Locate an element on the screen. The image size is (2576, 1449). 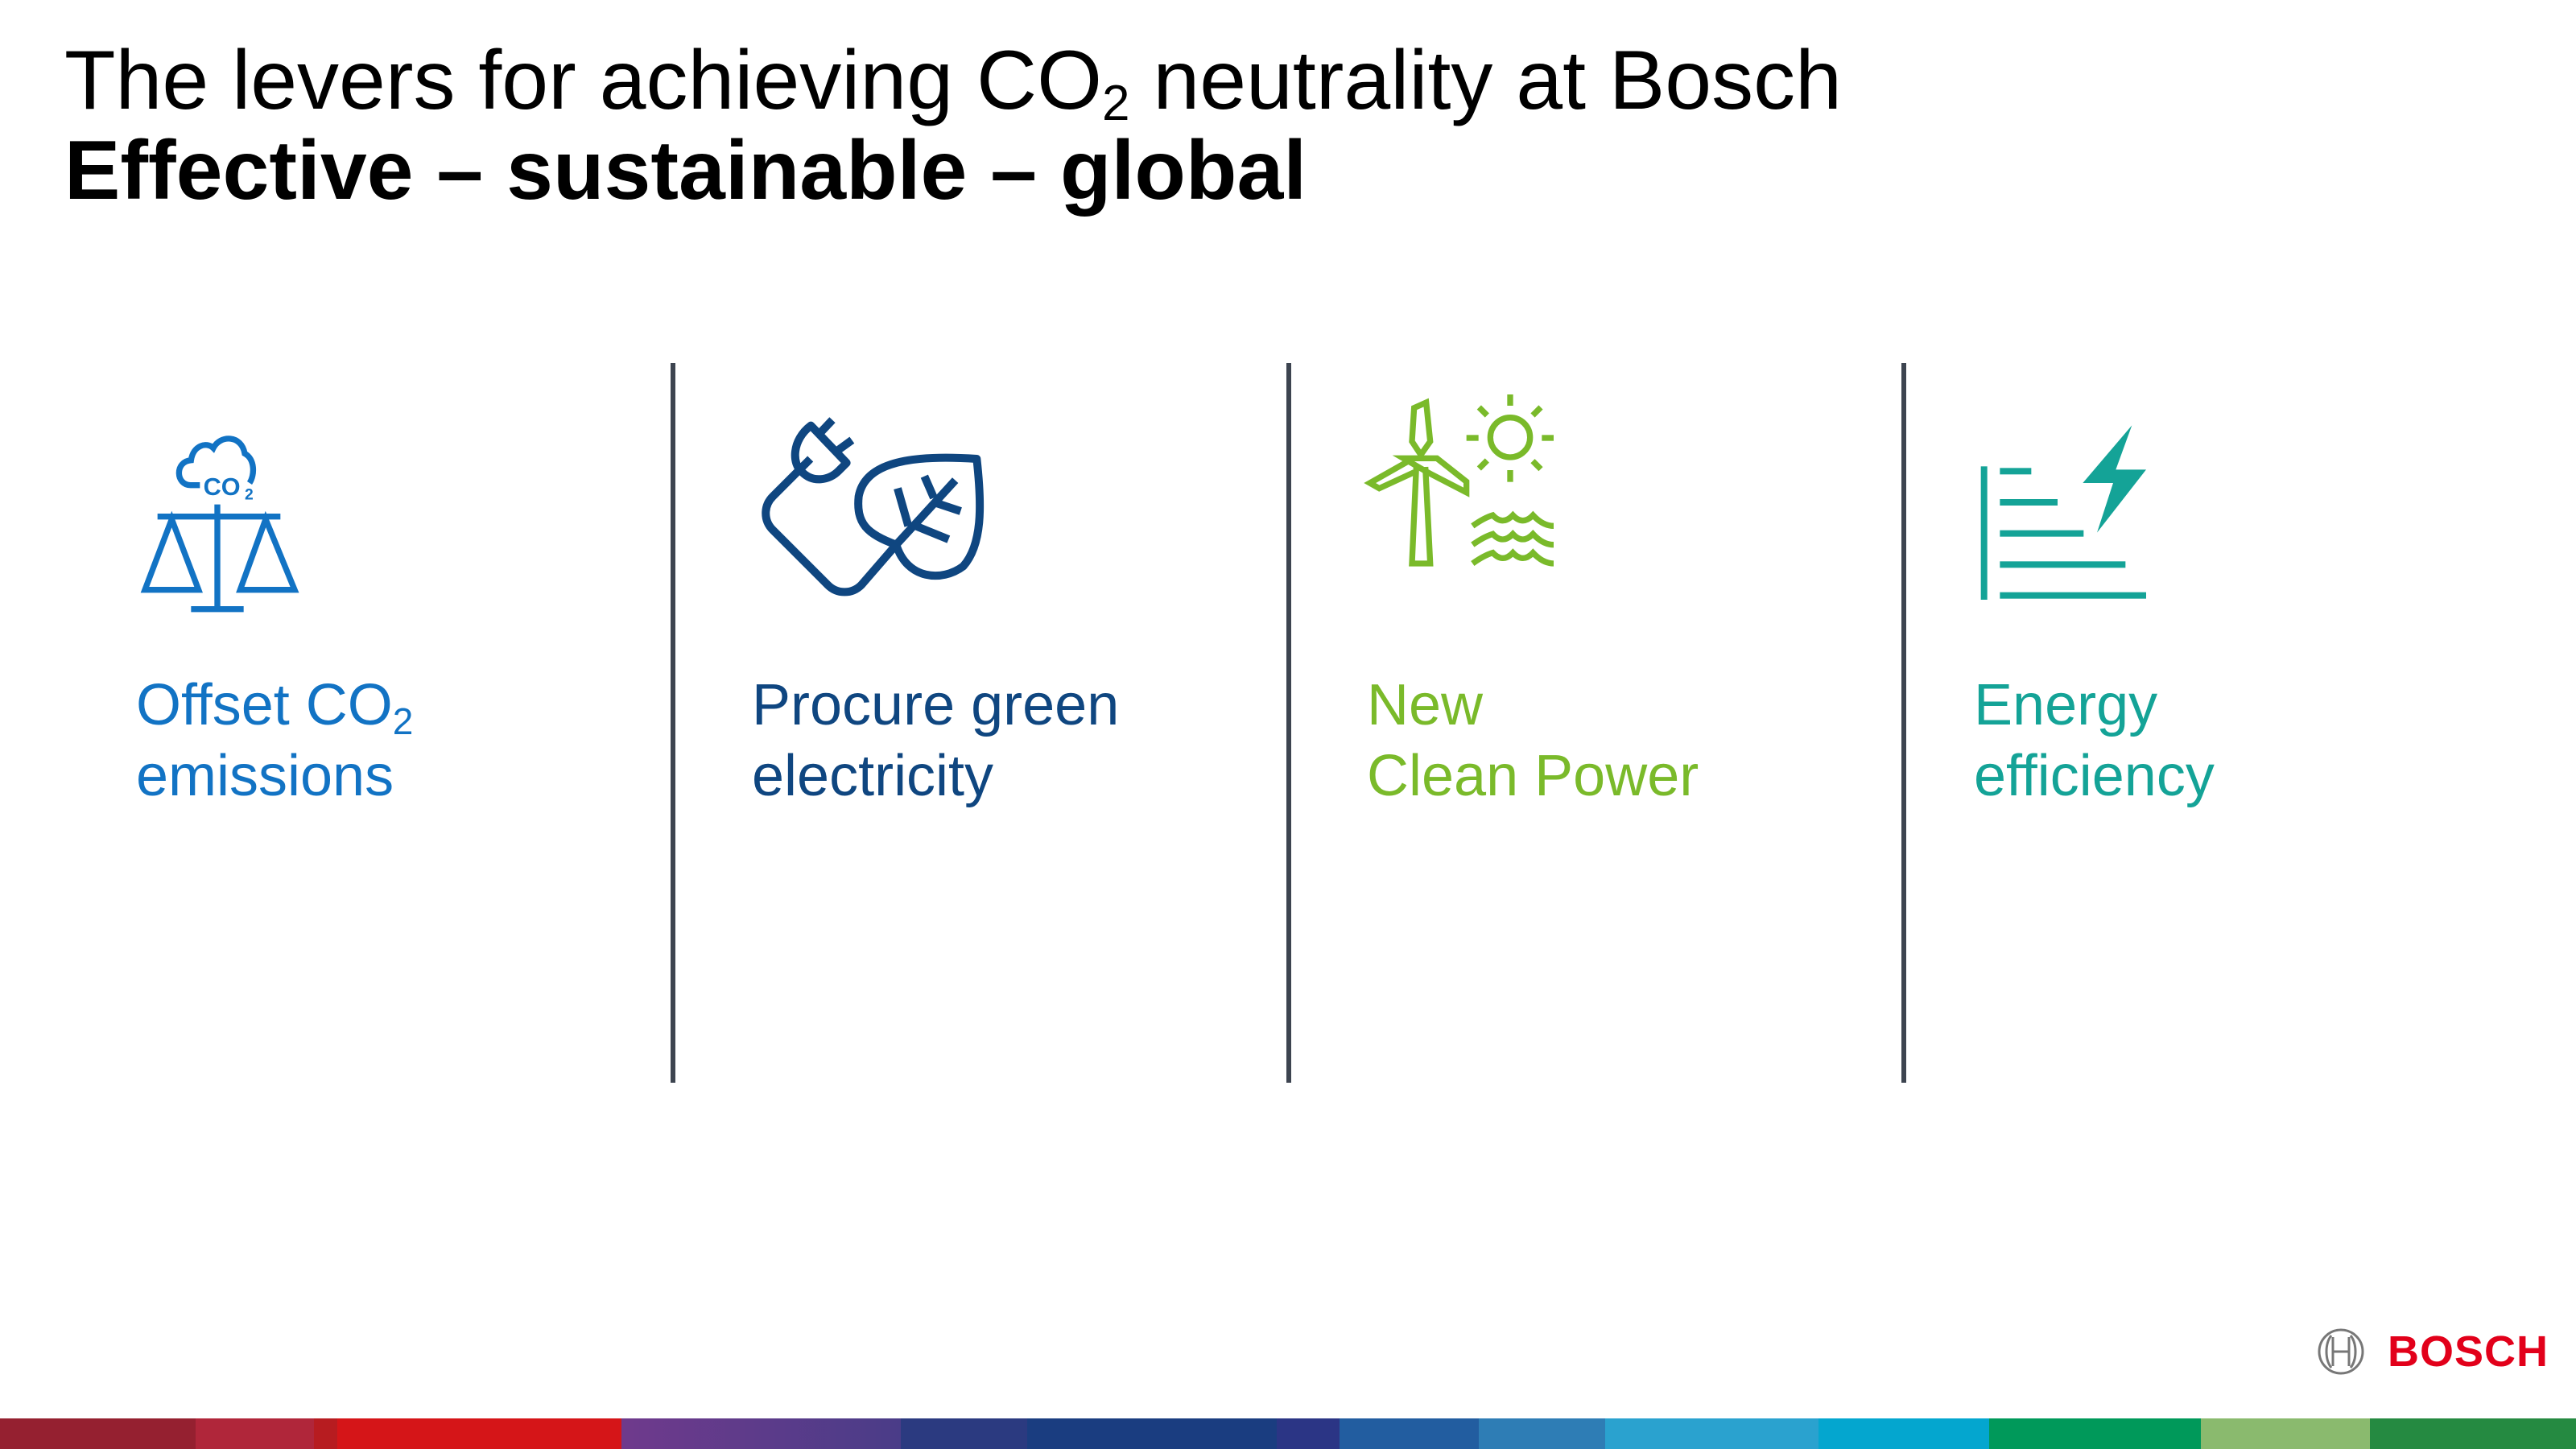
lever-label-line2: efficiency is located at coordinates (2094, 776).